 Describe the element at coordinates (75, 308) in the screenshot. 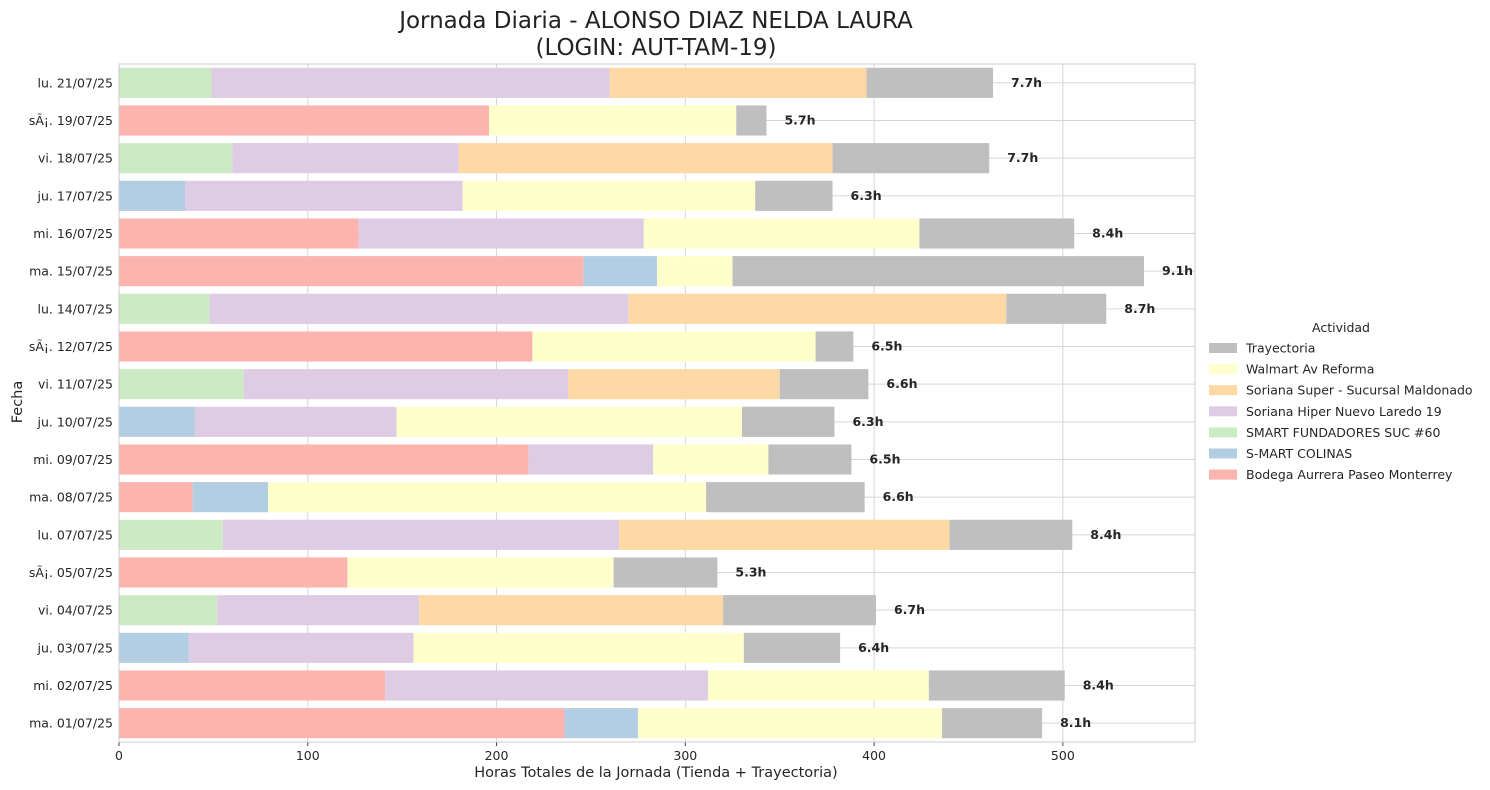

I see `y-tick-label: lu. 14/07/25` at that location.